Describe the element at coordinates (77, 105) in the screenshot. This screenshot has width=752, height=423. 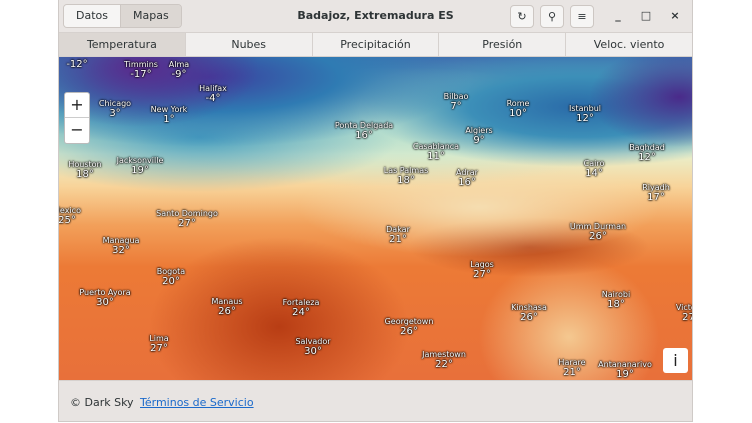
I see `zoom-in-button: +` at that location.